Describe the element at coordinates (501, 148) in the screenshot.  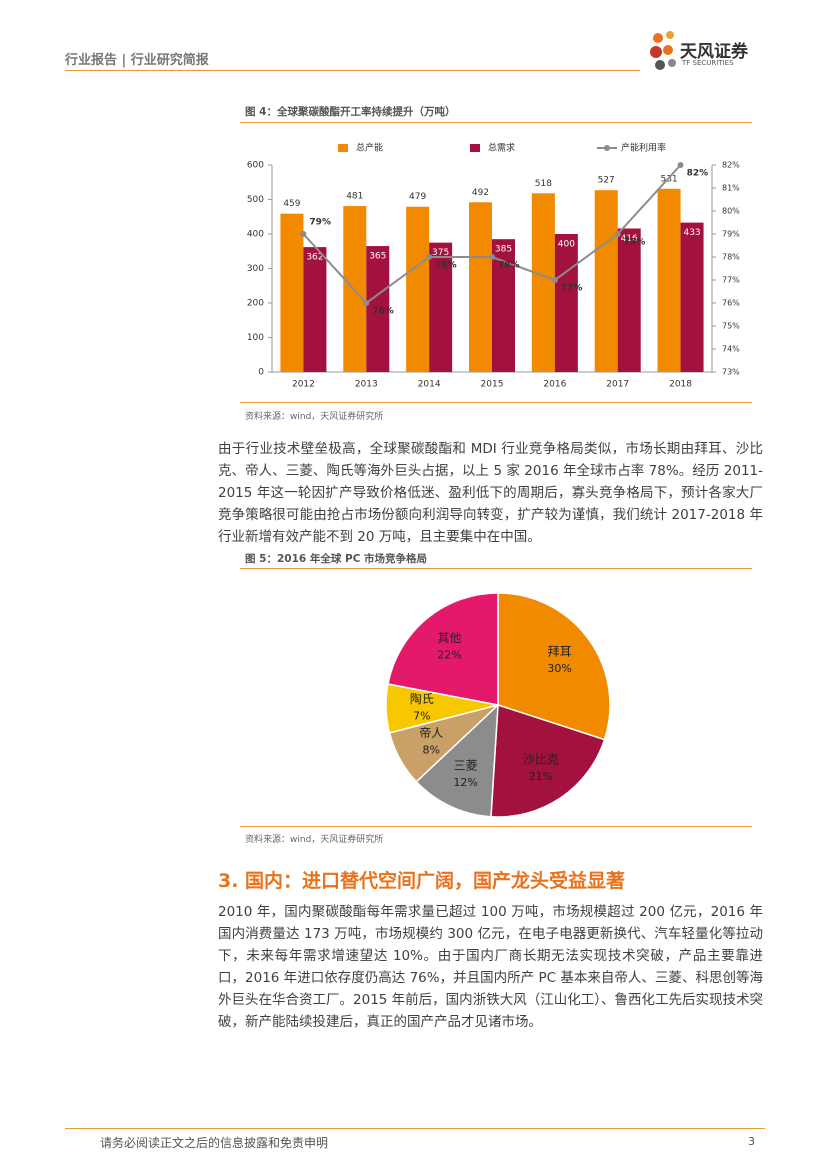
I see `legend-label: 总需求` at that location.